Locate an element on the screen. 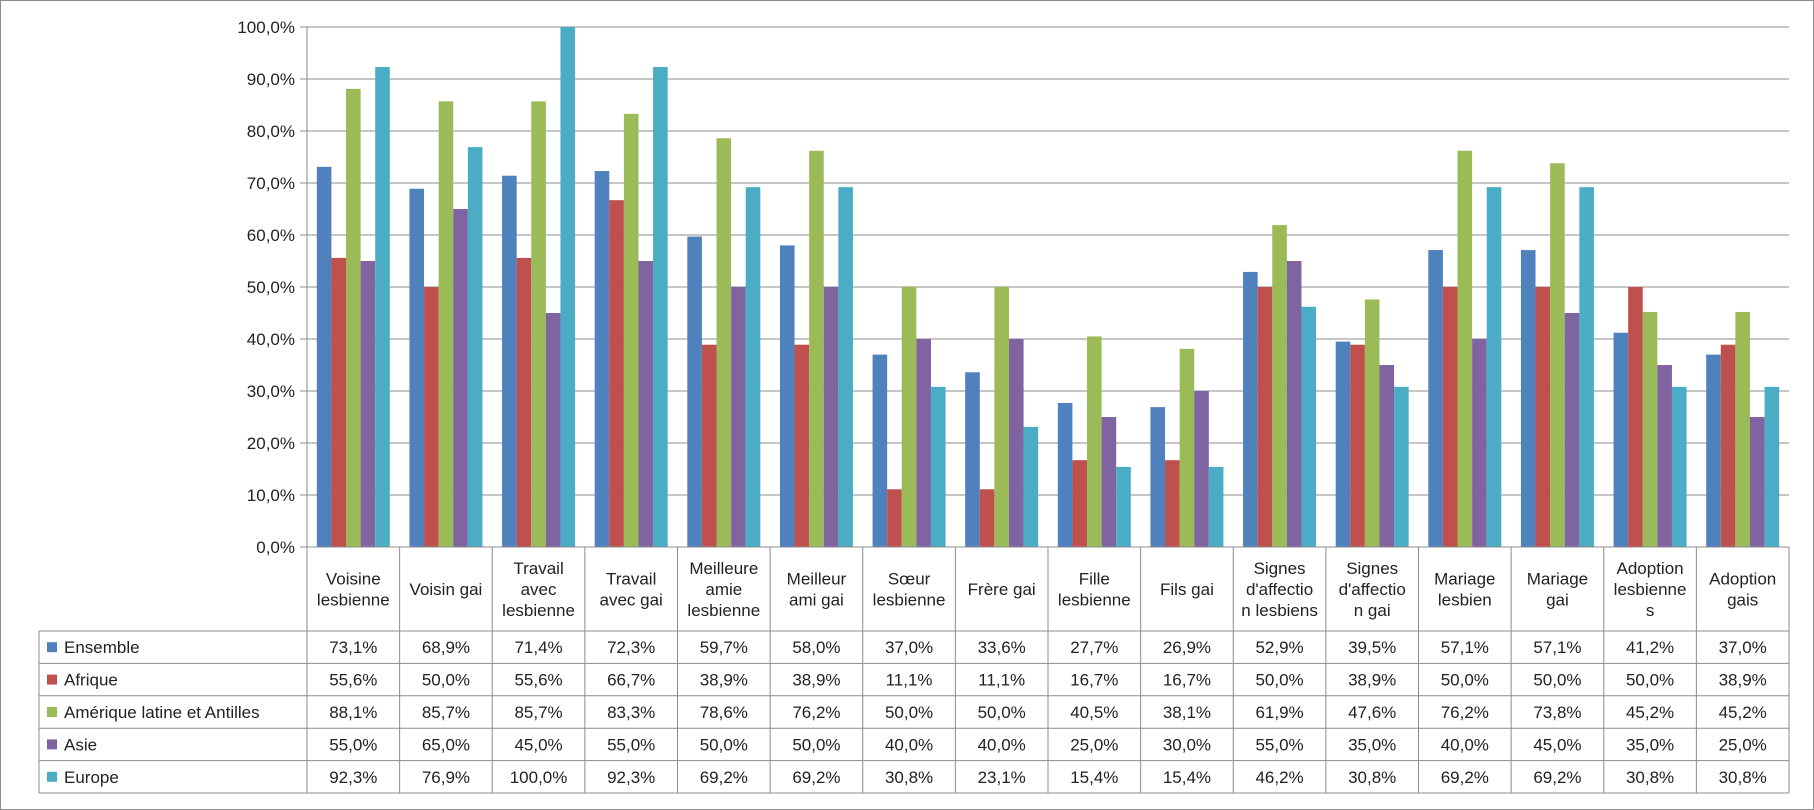 This screenshot has height=810, width=1814. series-name-label: Ensemble is located at coordinates (102, 647).